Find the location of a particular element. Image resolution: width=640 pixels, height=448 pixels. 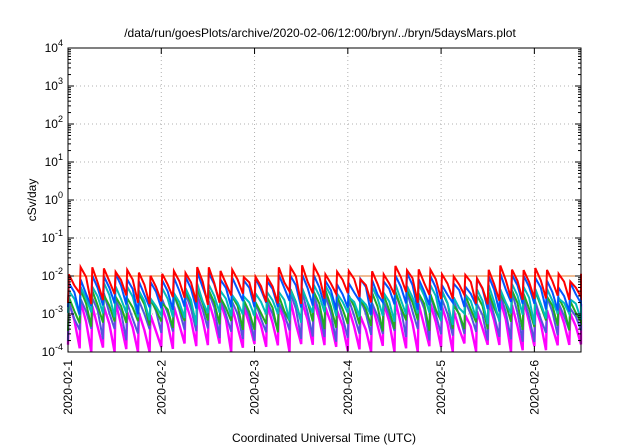

y-tick-label: 10⁻³ is located at coordinates (52, 312).